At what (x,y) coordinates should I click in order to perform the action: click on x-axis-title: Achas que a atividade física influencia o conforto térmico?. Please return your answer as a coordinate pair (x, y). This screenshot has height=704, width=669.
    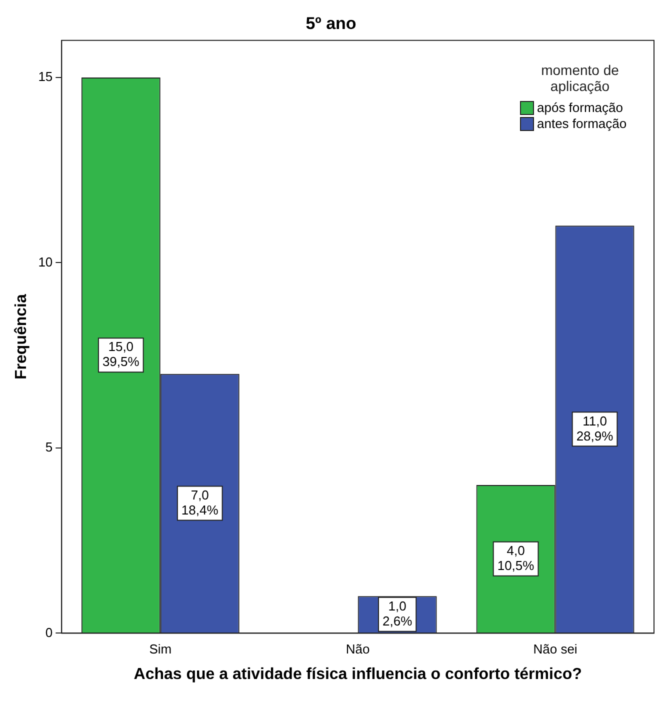
    Looking at the image, I should click on (358, 674).